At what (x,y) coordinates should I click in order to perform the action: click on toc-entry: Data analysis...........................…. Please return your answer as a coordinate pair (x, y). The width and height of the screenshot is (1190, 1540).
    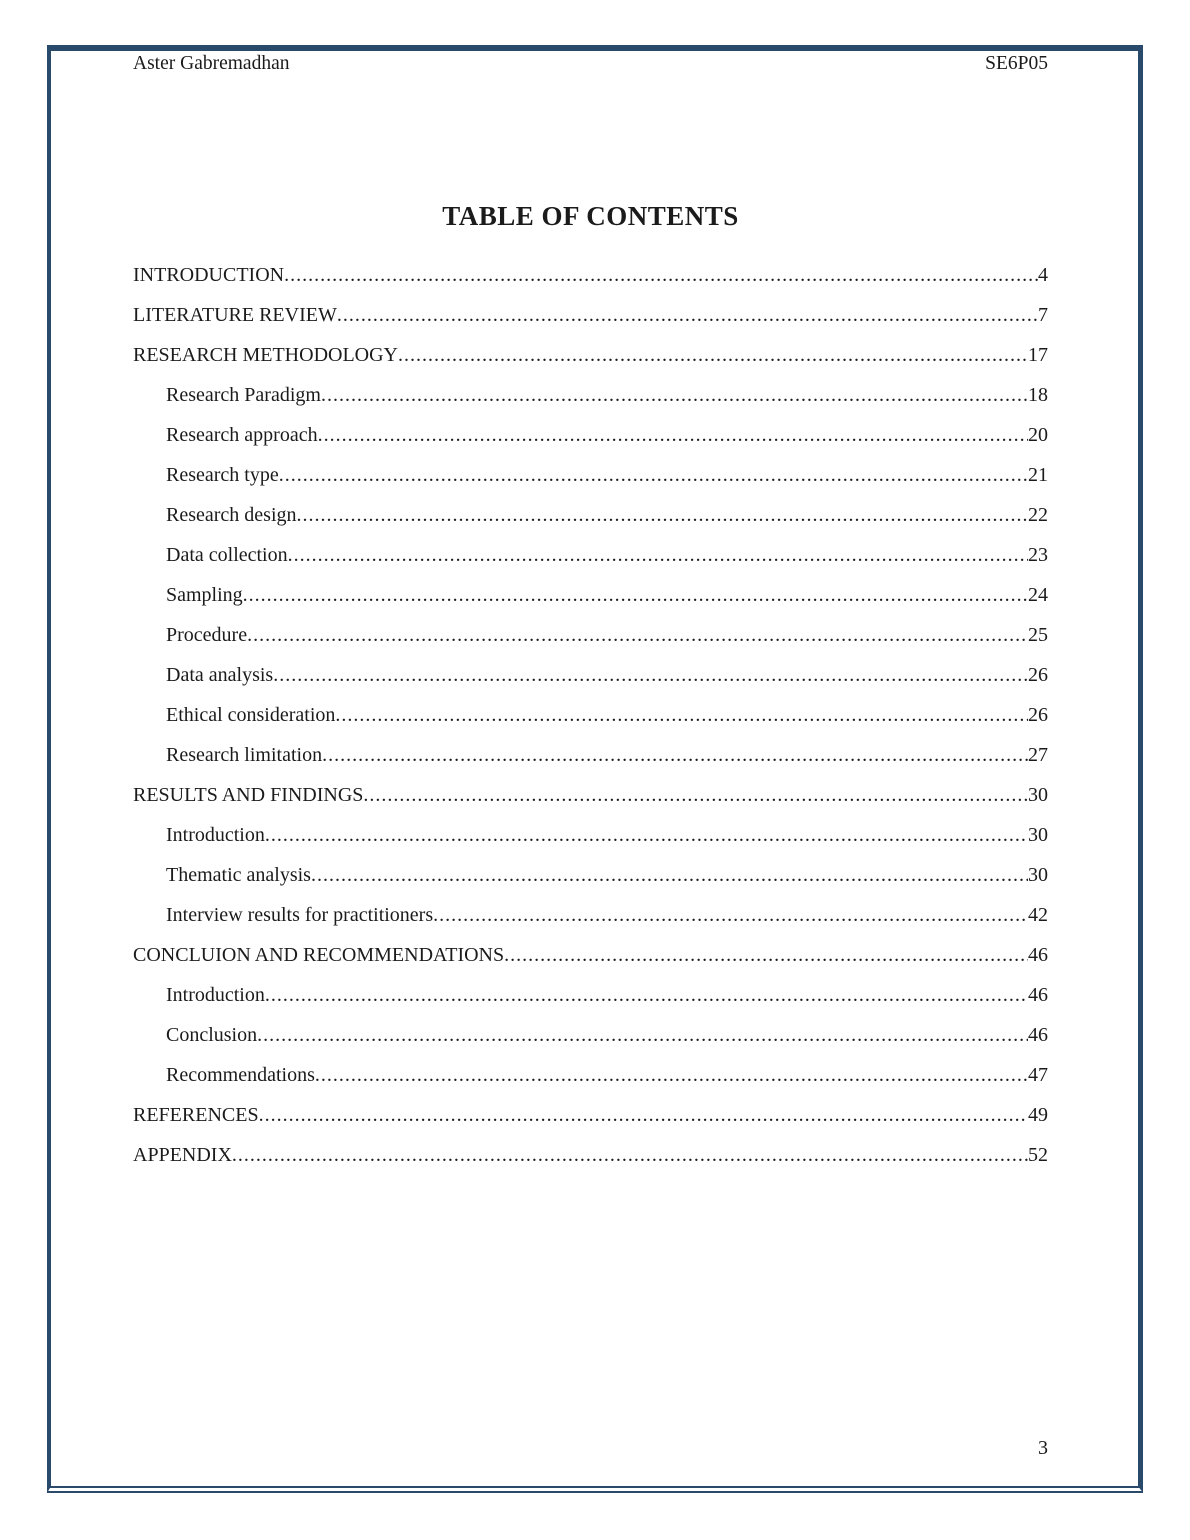
    Looking at the image, I should click on (590, 675).